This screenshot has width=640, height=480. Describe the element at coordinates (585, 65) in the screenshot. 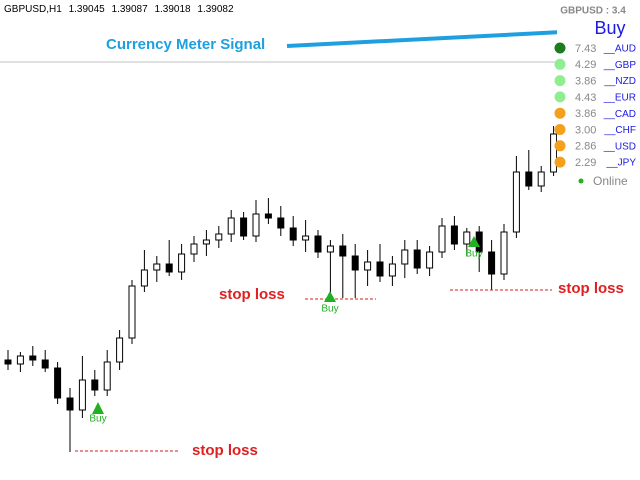

I see `meter-value: 4.29` at that location.